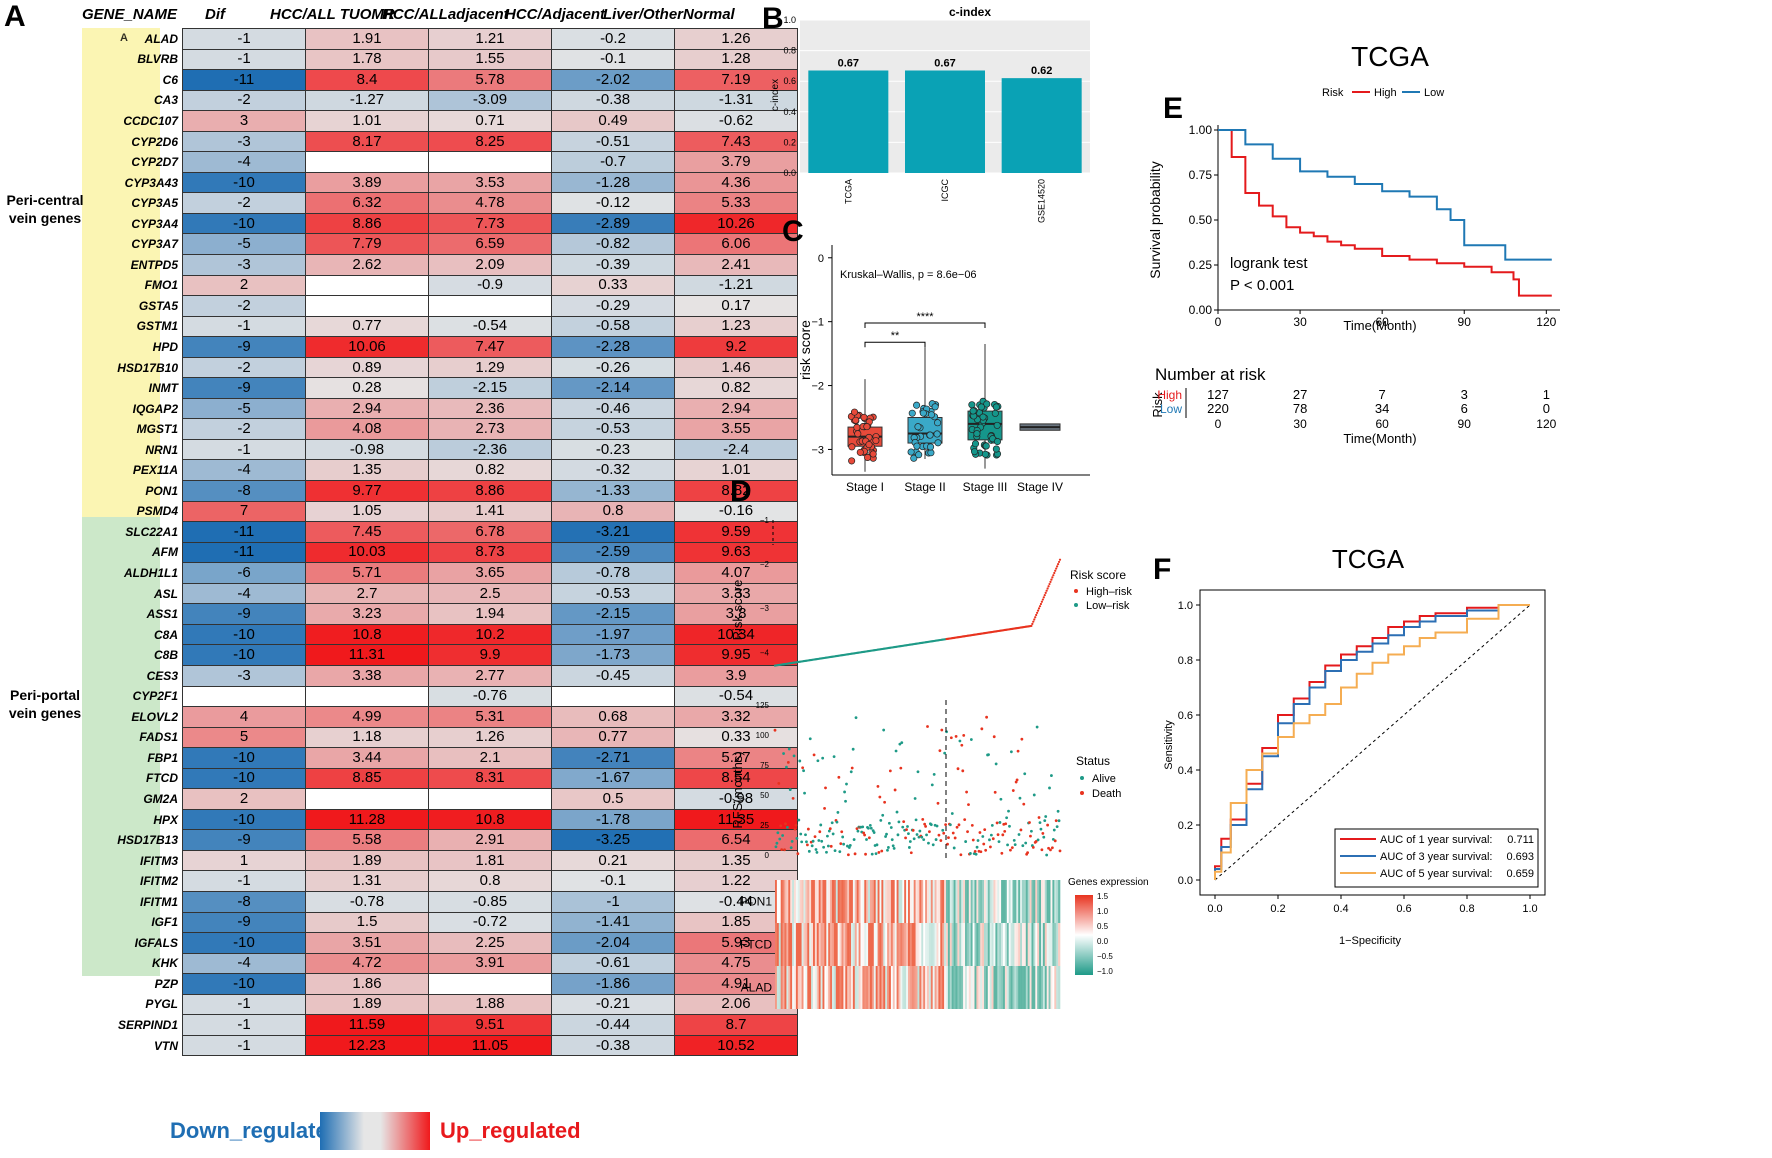 The width and height of the screenshot is (1772, 1158). What do you see at coordinates (490, 614) in the screenshot?
I see `value-cell: 1.94` at bounding box center [490, 614].